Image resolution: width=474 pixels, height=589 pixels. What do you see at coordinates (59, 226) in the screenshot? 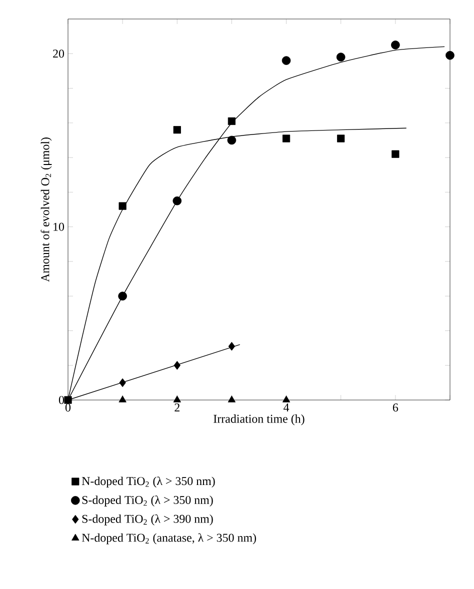
I see `y-tick-label: 10` at bounding box center [59, 226].